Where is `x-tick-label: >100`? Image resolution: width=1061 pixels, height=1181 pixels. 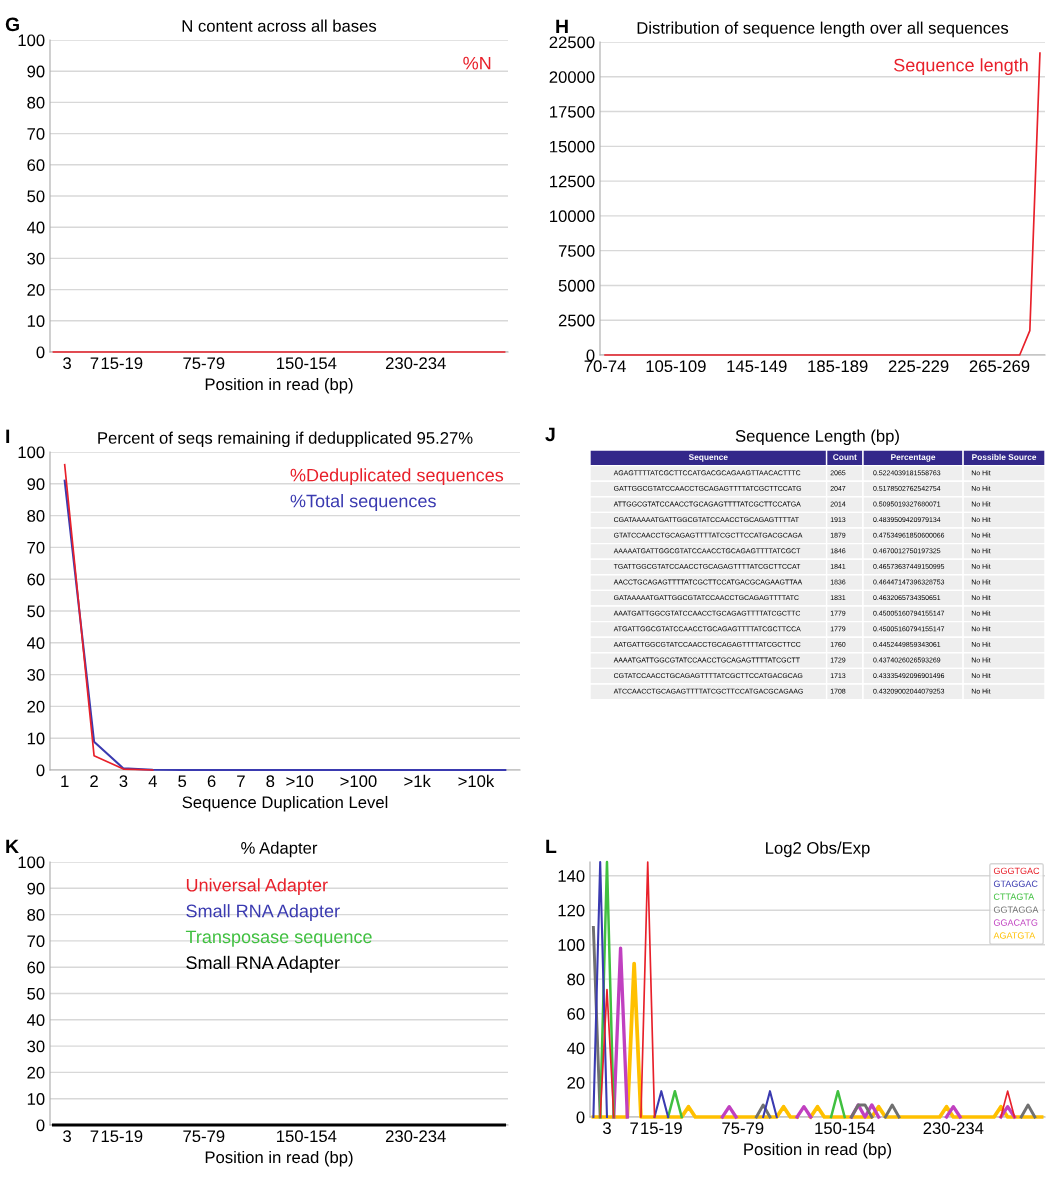 x-tick-label: >100 is located at coordinates (358, 781).